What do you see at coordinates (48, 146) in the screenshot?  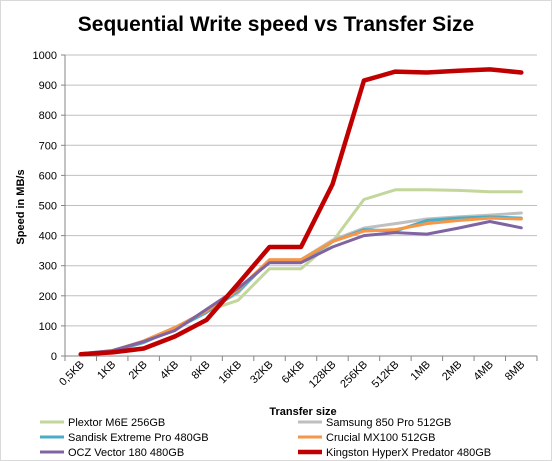 I see `y-tick-label: 700` at bounding box center [48, 146].